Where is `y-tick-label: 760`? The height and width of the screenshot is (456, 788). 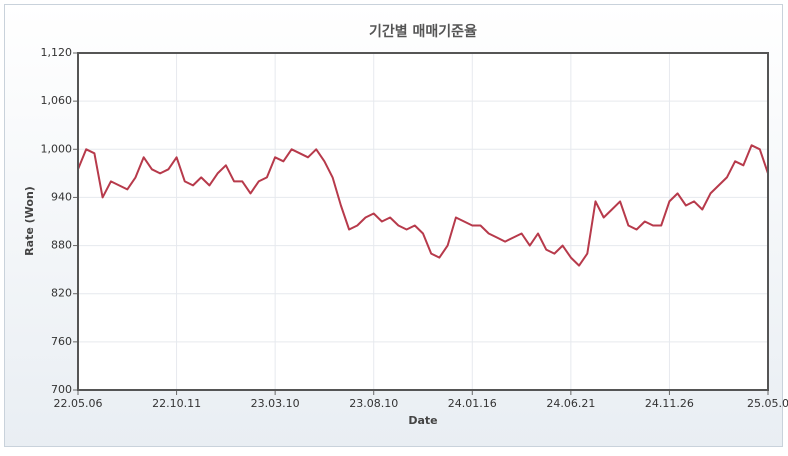 y-tick-label: 760 is located at coordinates (61, 341).